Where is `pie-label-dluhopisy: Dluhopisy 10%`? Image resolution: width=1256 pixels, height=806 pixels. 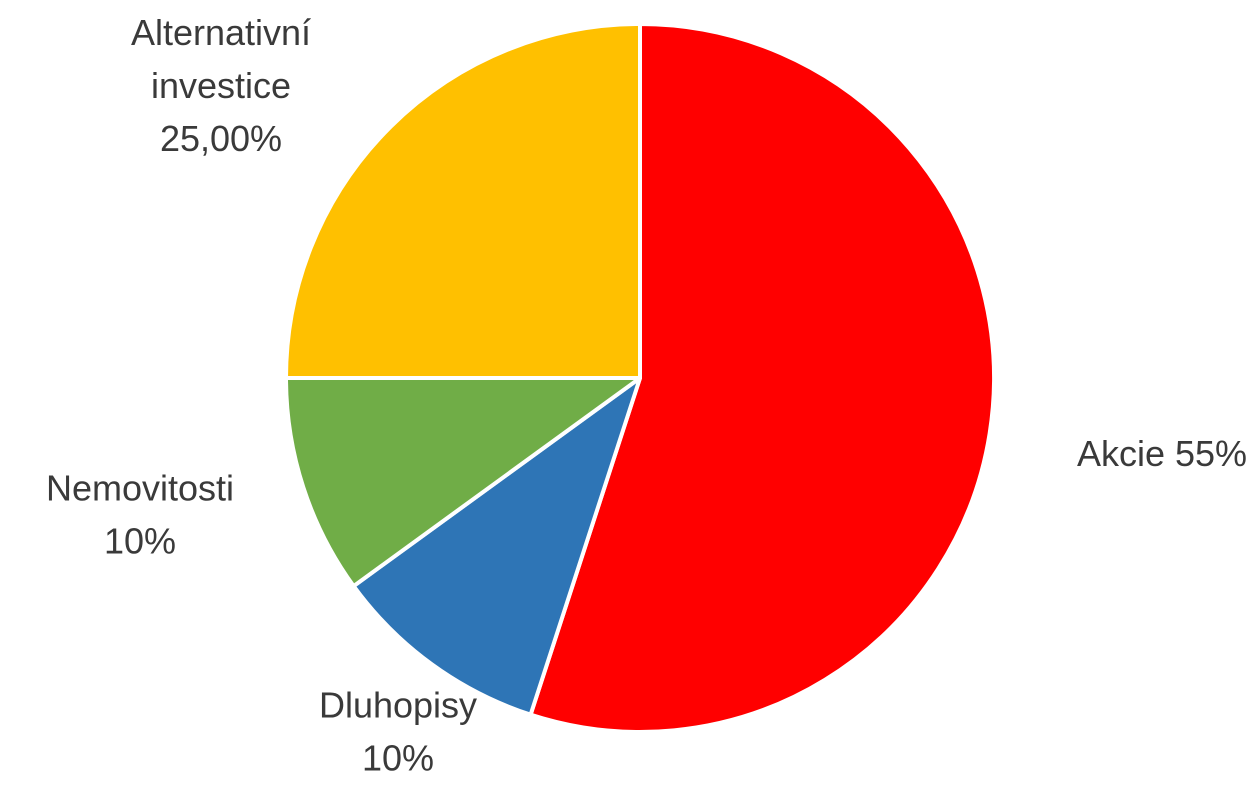 pie-label-dluhopisy: Dluhopisy 10% is located at coordinates (398, 732).